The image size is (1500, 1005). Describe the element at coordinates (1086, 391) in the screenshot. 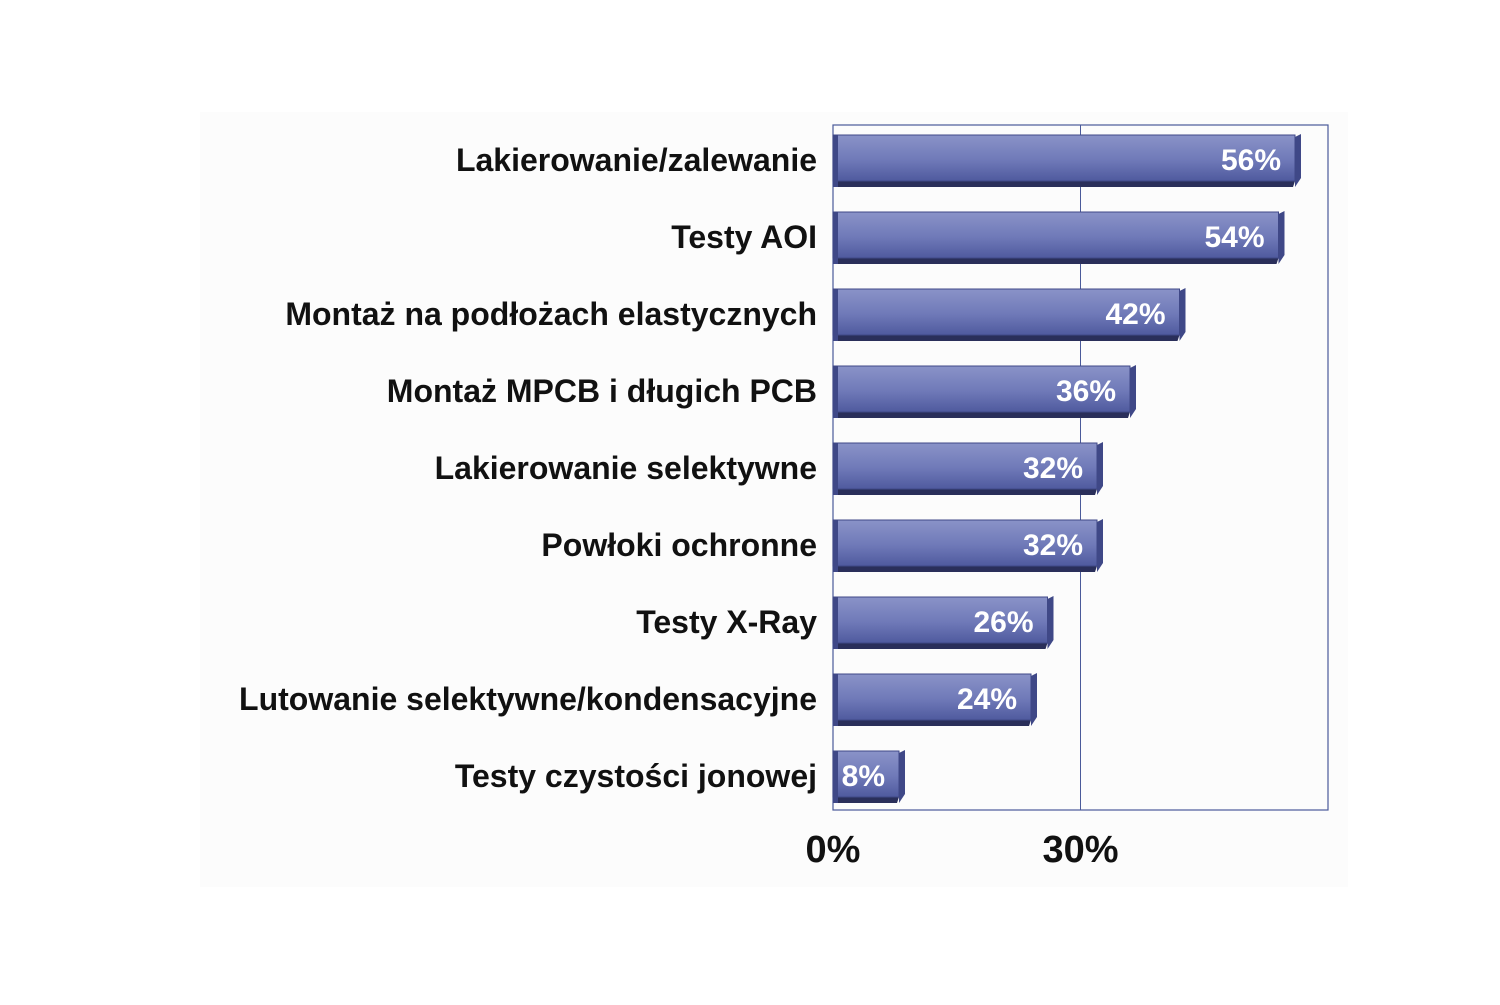

I see `data-label-3: 36%` at that location.